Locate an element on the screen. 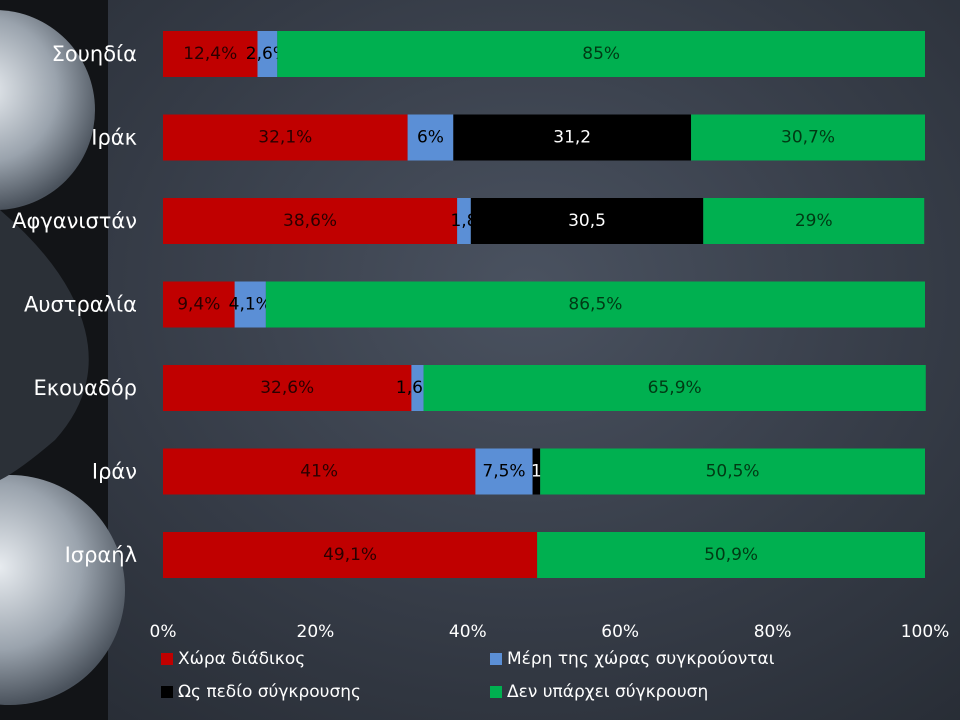  data-label: 86,5% is located at coordinates (595, 305).